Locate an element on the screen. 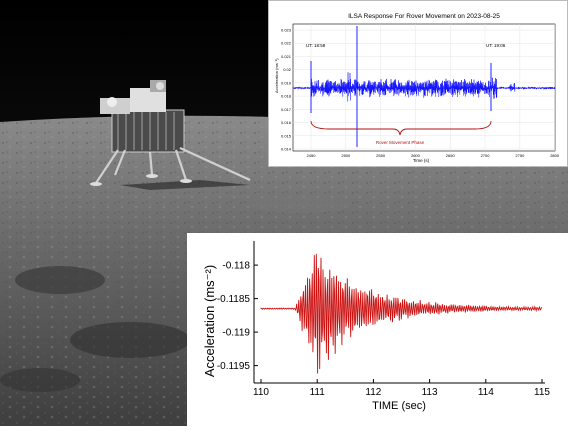 The height and width of the screenshot is (431, 568). accel-x-axis-label: TIME (sec) is located at coordinates (399, 406).